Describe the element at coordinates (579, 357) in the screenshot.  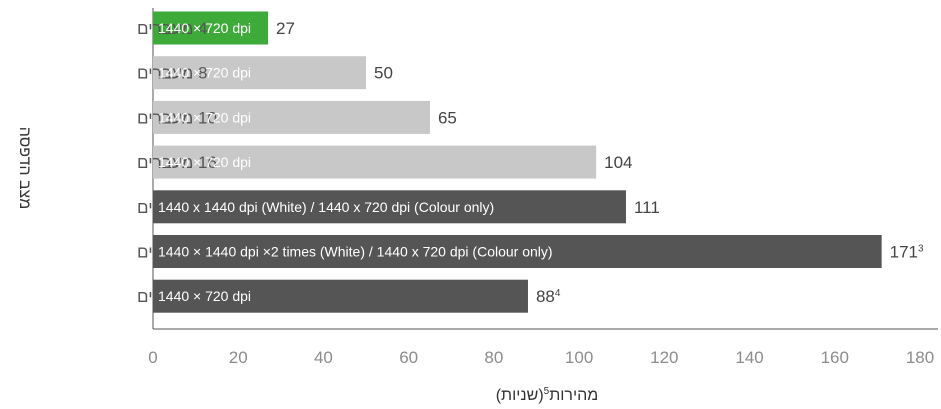
I see `x-tick-label: 100` at that location.